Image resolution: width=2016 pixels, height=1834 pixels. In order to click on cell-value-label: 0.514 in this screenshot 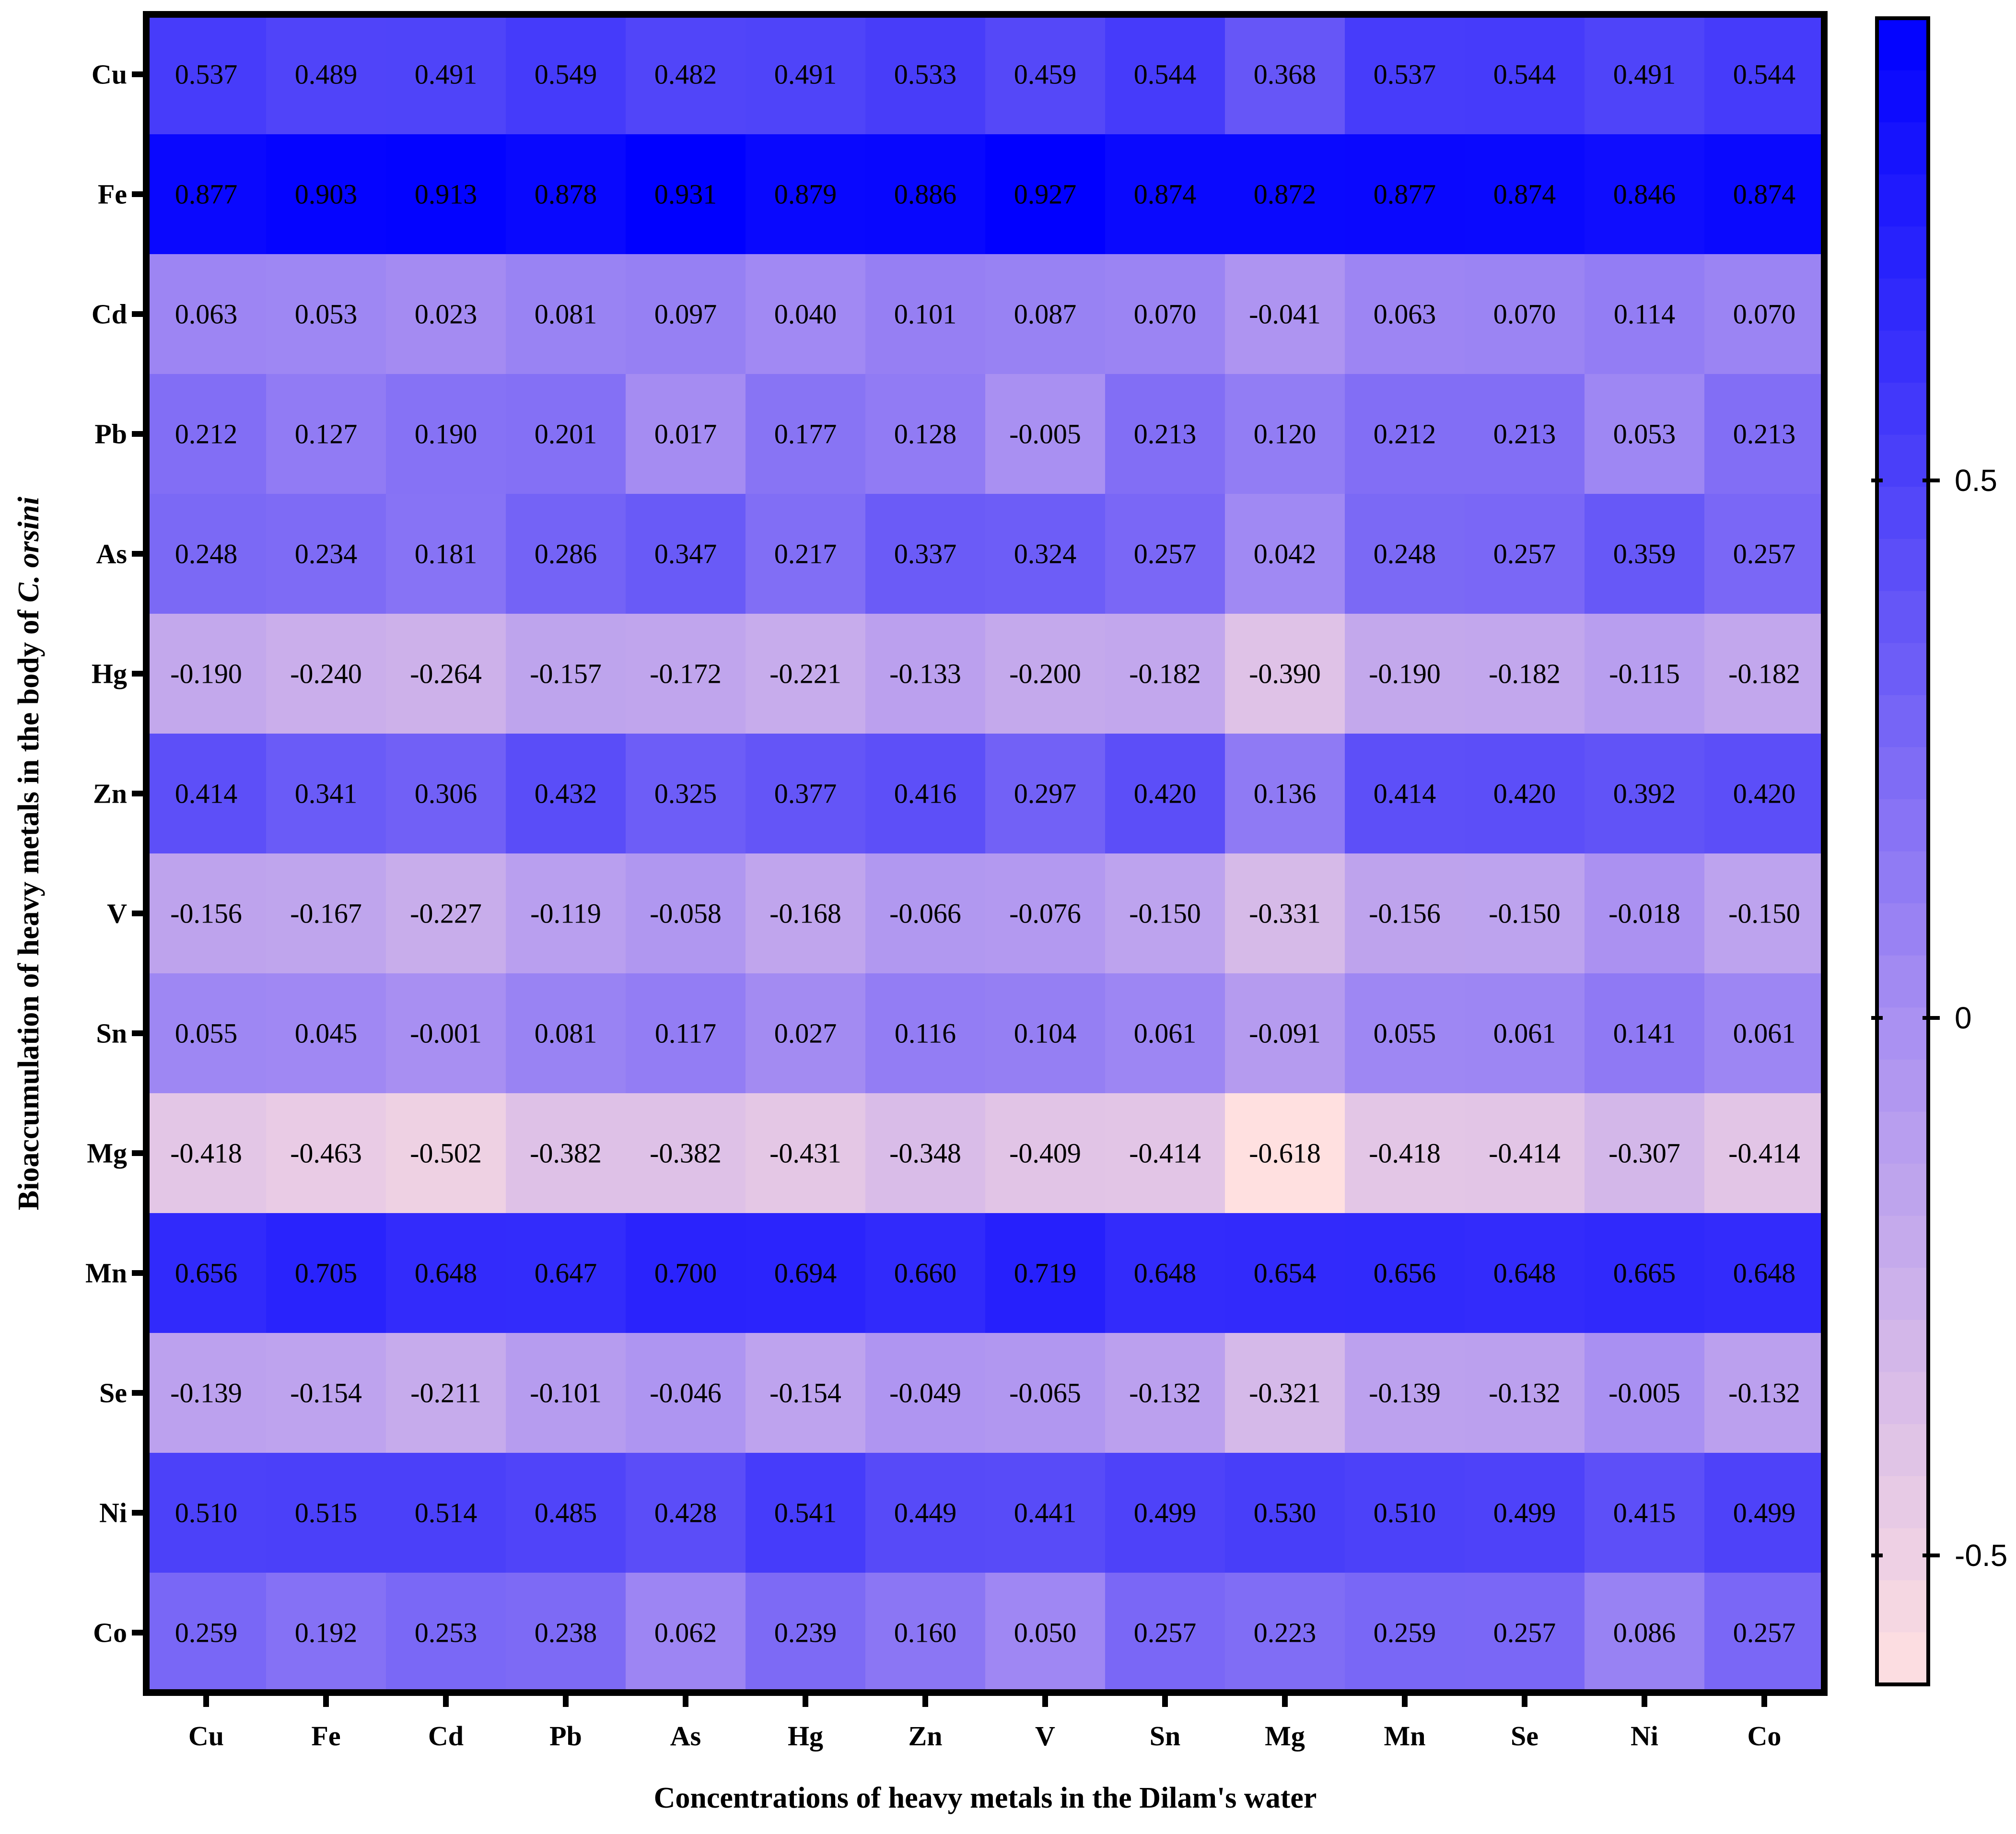, I will do `click(447, 1513)`.